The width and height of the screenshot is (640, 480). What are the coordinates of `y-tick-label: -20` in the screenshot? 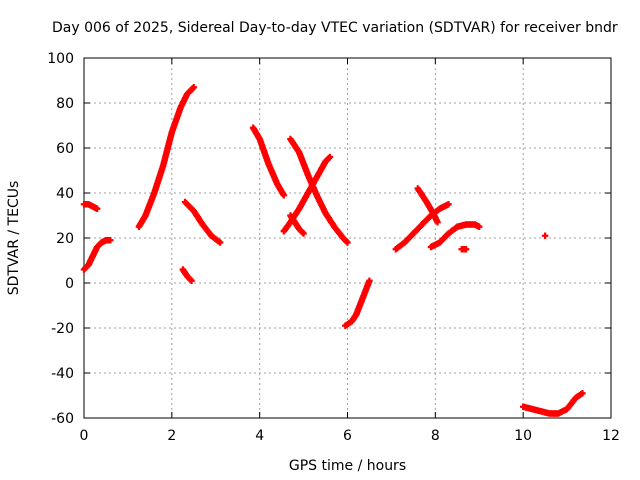 It's located at (62, 329).